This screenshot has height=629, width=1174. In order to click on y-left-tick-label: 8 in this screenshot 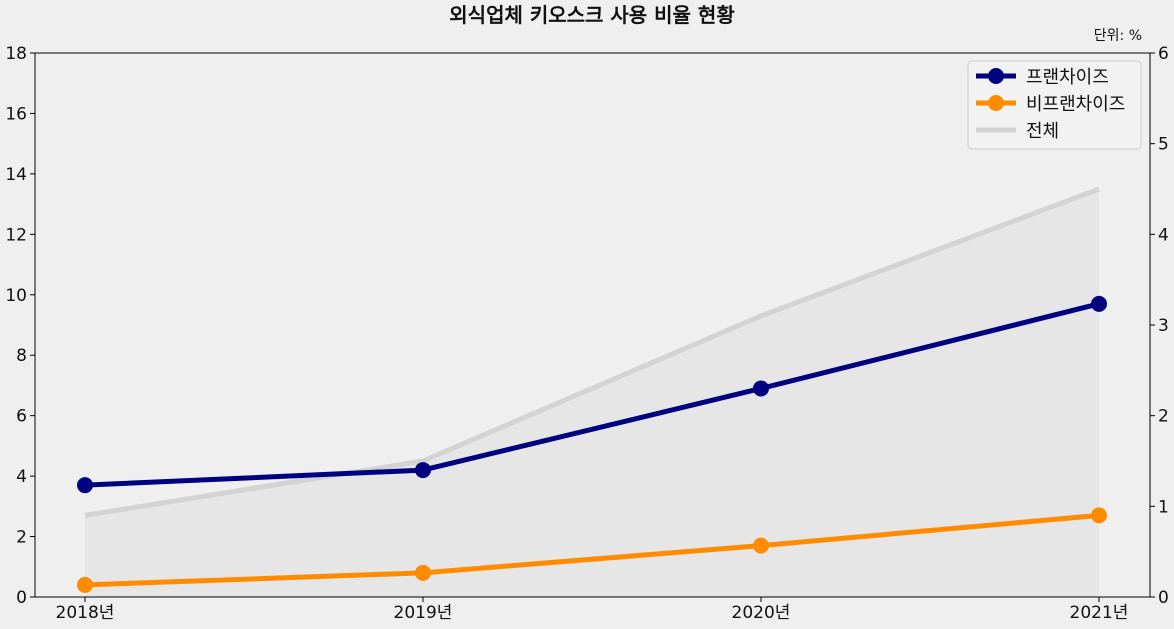, I will do `click(21, 356)`.